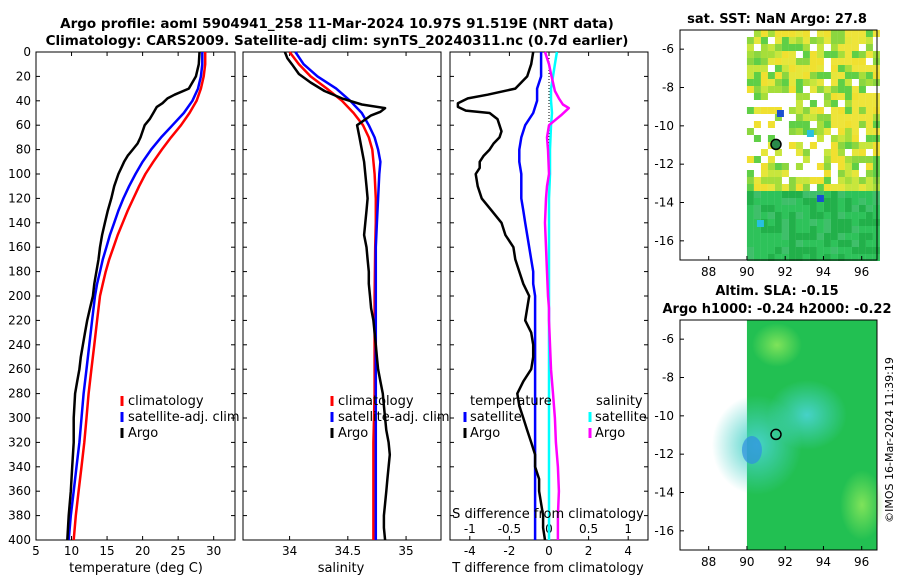 This screenshot has width=900, height=580. I want to click on map-x-tick-label: 88, so click(708, 562).